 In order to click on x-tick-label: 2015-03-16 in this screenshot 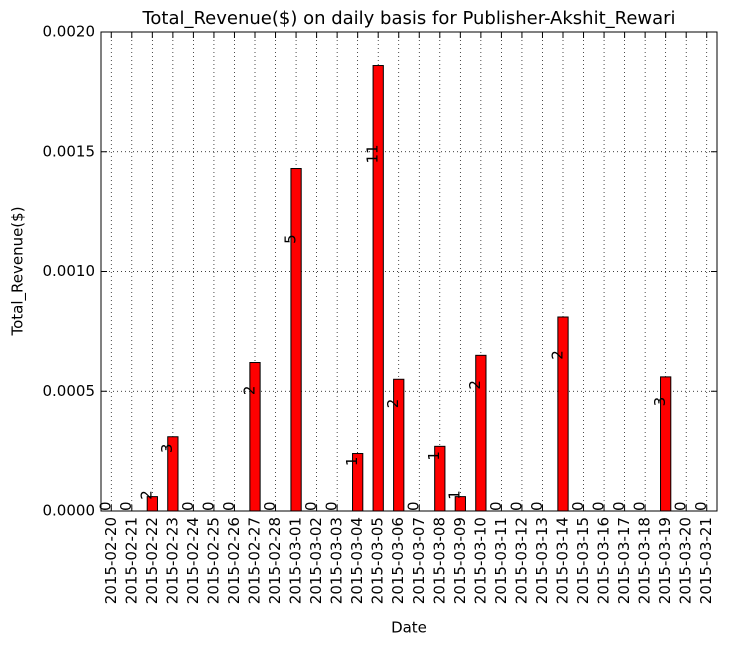, I will do `click(604, 560)`.